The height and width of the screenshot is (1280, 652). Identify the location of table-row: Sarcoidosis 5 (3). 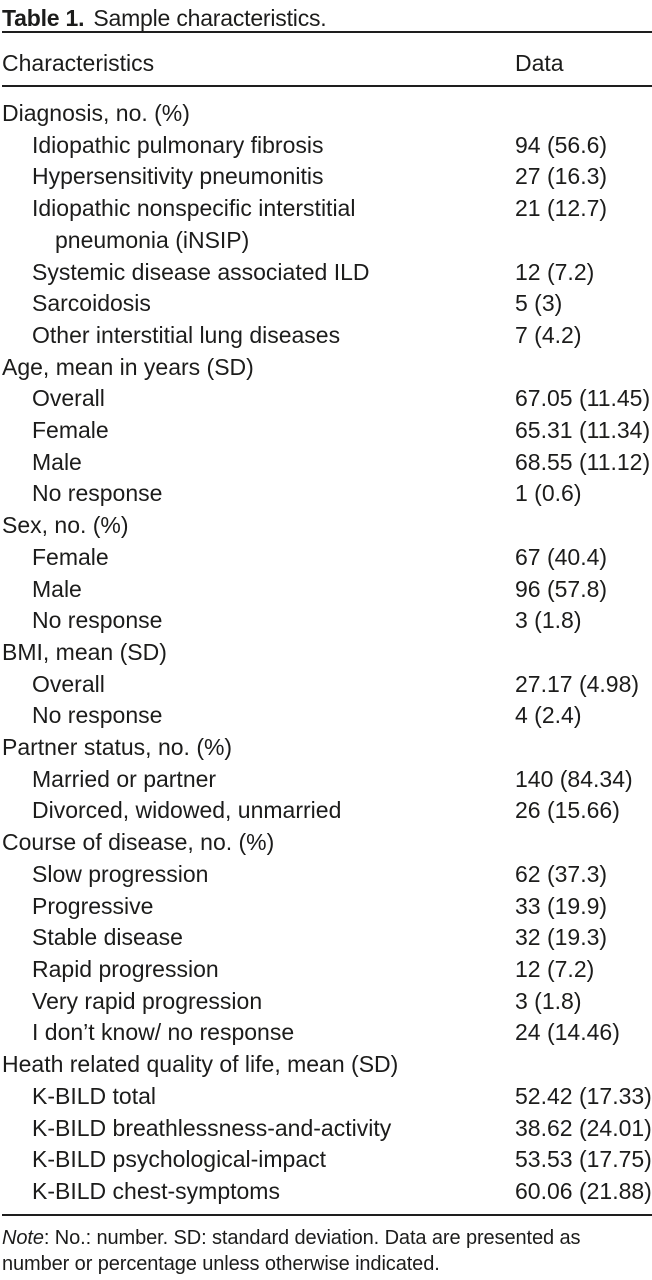
(327, 304).